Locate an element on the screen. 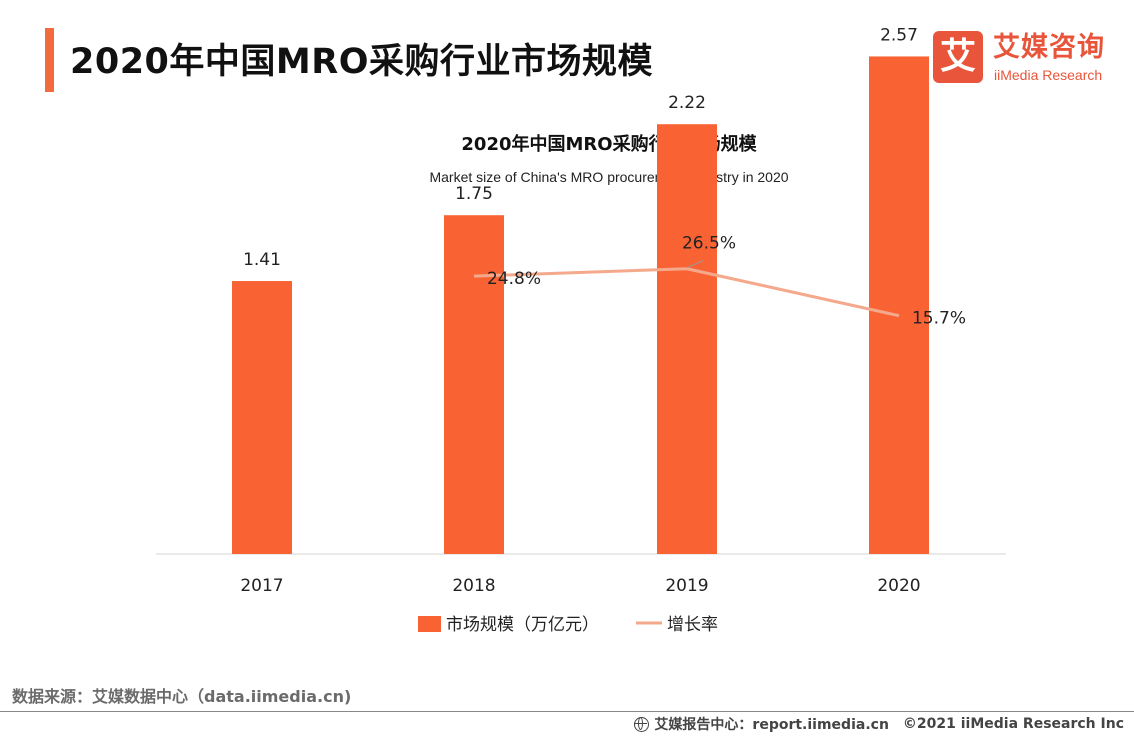 This screenshot has width=1134, height=737. bar-value-label-2018: 1.75 is located at coordinates (474, 194).